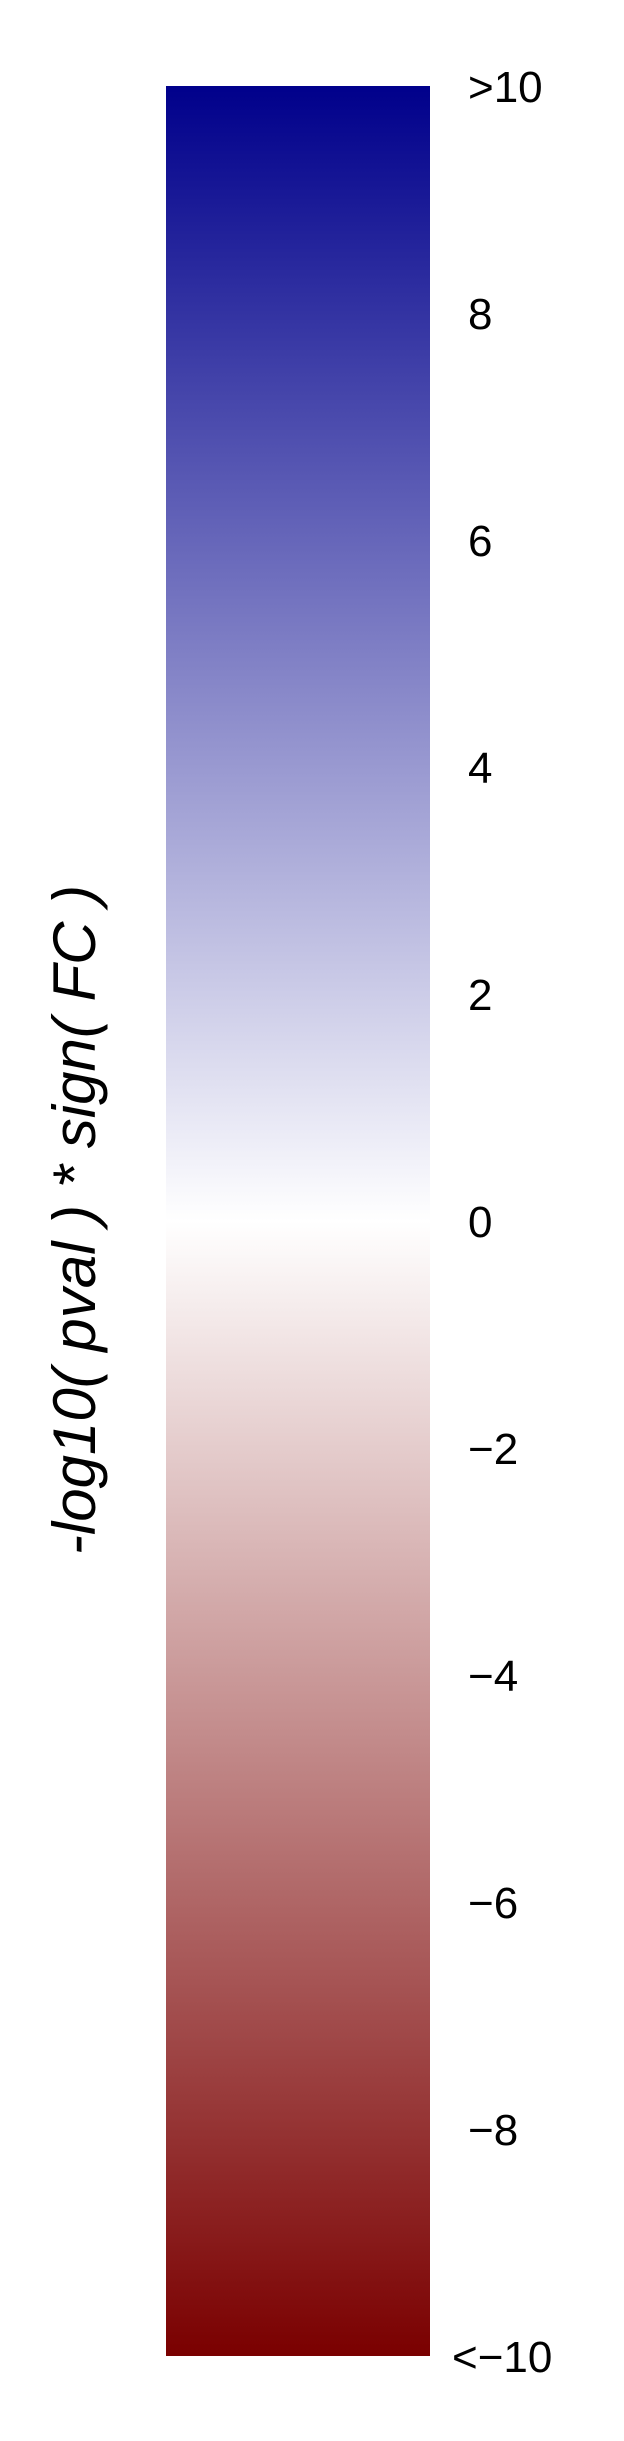  Describe the element at coordinates (480, 995) in the screenshot. I see `tick-label: 2` at that location.